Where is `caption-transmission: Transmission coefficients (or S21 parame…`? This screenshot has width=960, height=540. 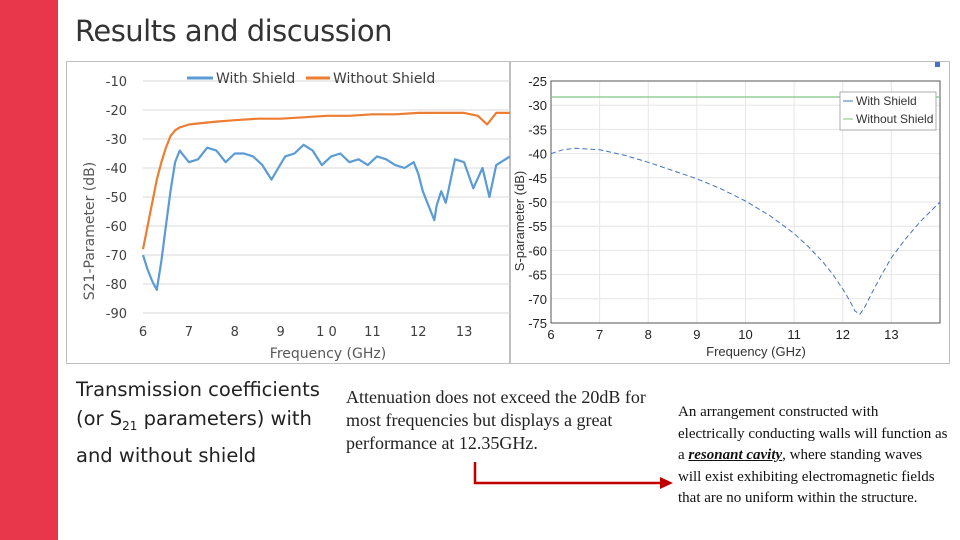
caption-transmission: Transmission coefficients (or S21 parame… is located at coordinates (211, 422).